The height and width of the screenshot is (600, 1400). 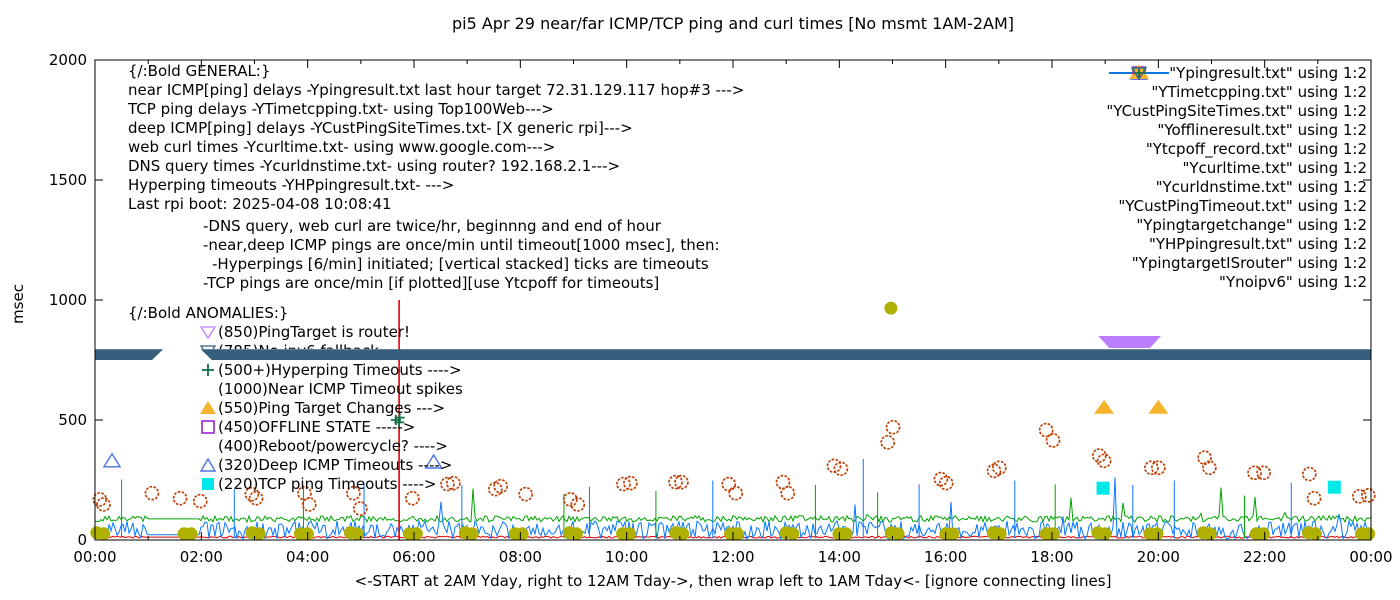 What do you see at coordinates (1236, 110) in the screenshot?
I see `legend-label: "YCustPingSiteTimes.txt" using 1:2` at bounding box center [1236, 110].